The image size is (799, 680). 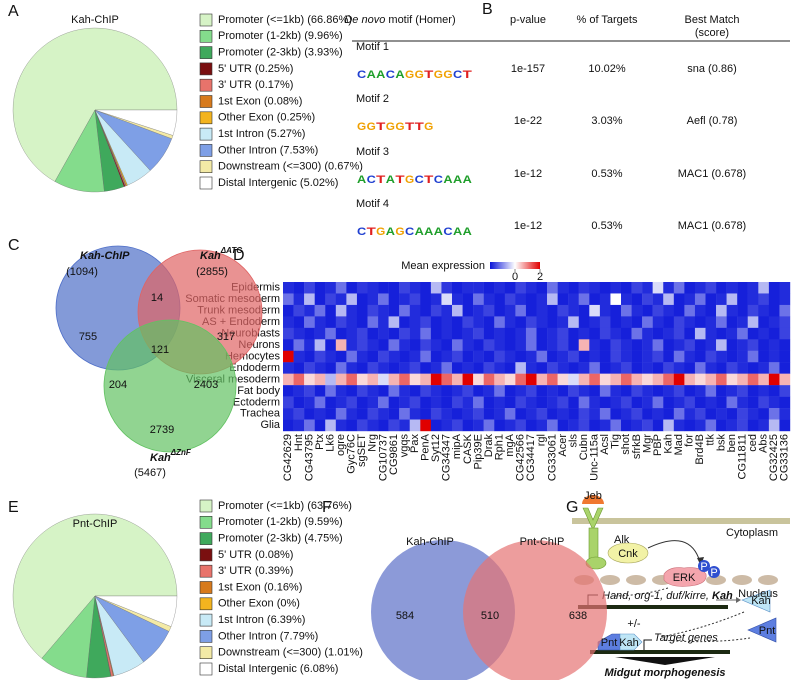 What do you see at coordinates (261, 134) in the screenshot?
I see `legend-label: 1st Intron (5.27%)` at bounding box center [261, 134].